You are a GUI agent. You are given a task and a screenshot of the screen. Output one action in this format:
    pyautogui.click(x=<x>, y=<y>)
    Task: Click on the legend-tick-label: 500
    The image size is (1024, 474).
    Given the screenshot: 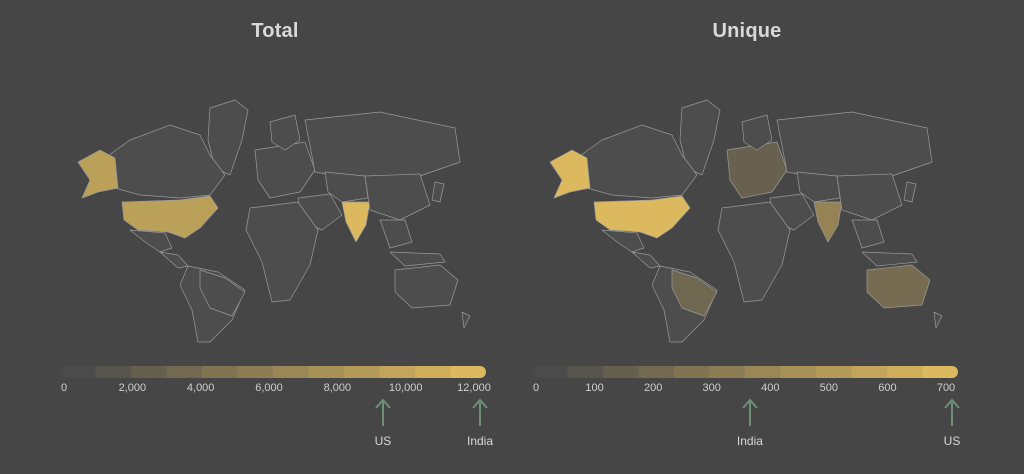 What is the action you would take?
    pyautogui.click(x=829, y=388)
    